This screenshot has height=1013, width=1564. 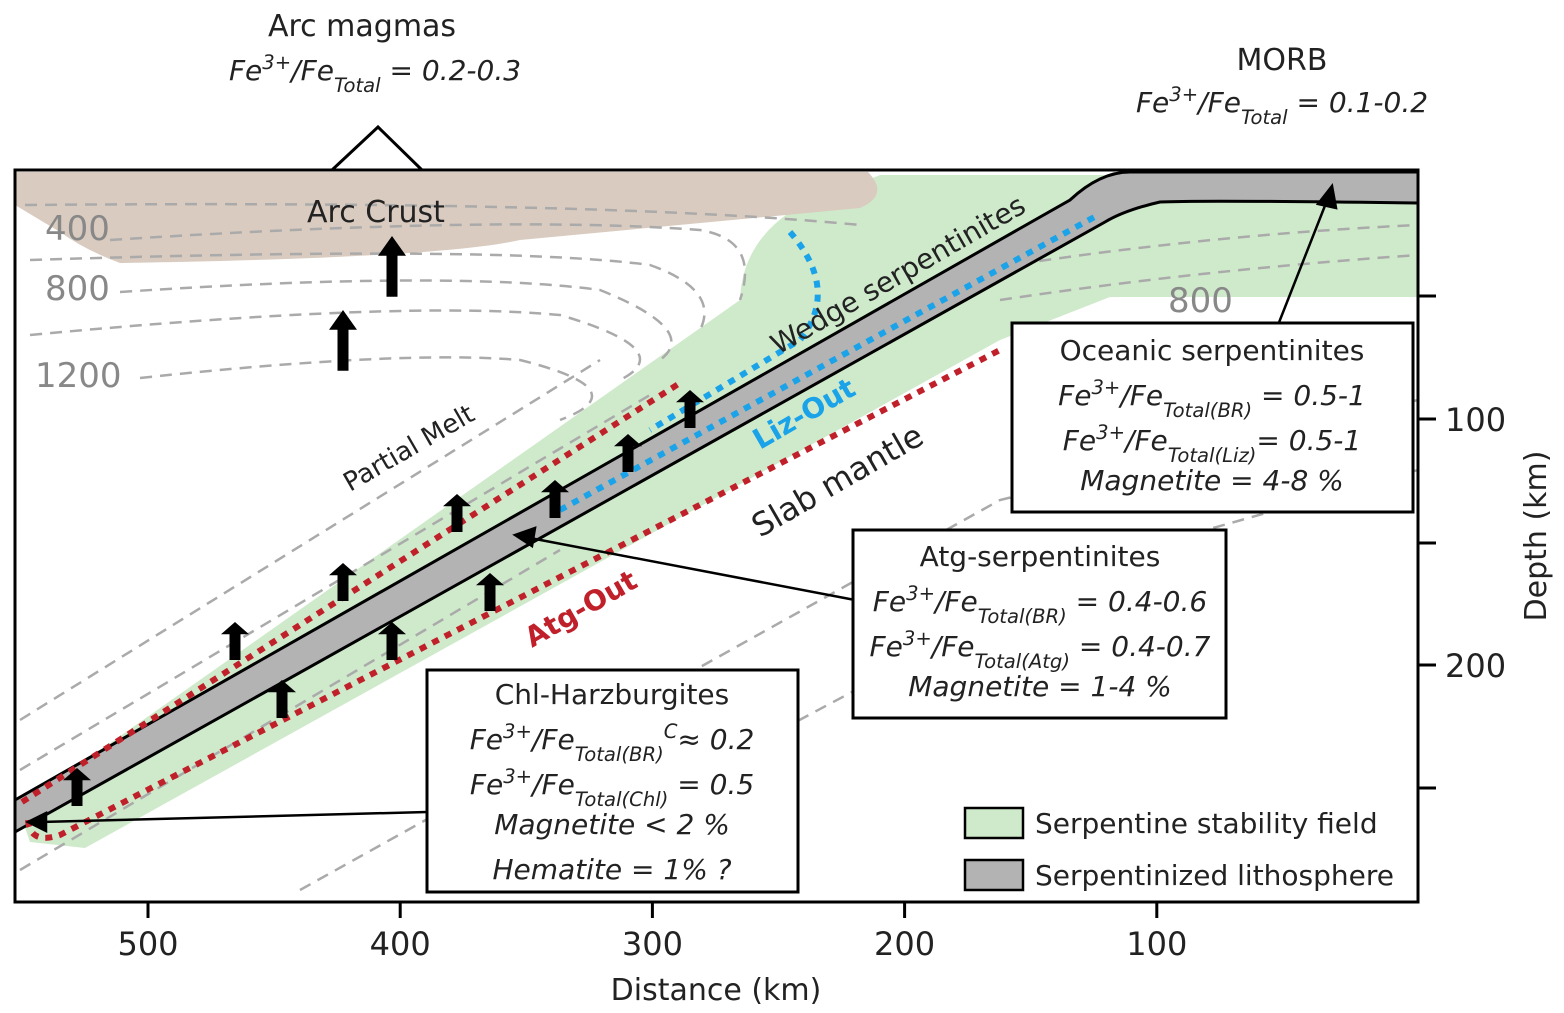 I want to click on formula-text: ≈ 0.2, so click(x=715, y=739).